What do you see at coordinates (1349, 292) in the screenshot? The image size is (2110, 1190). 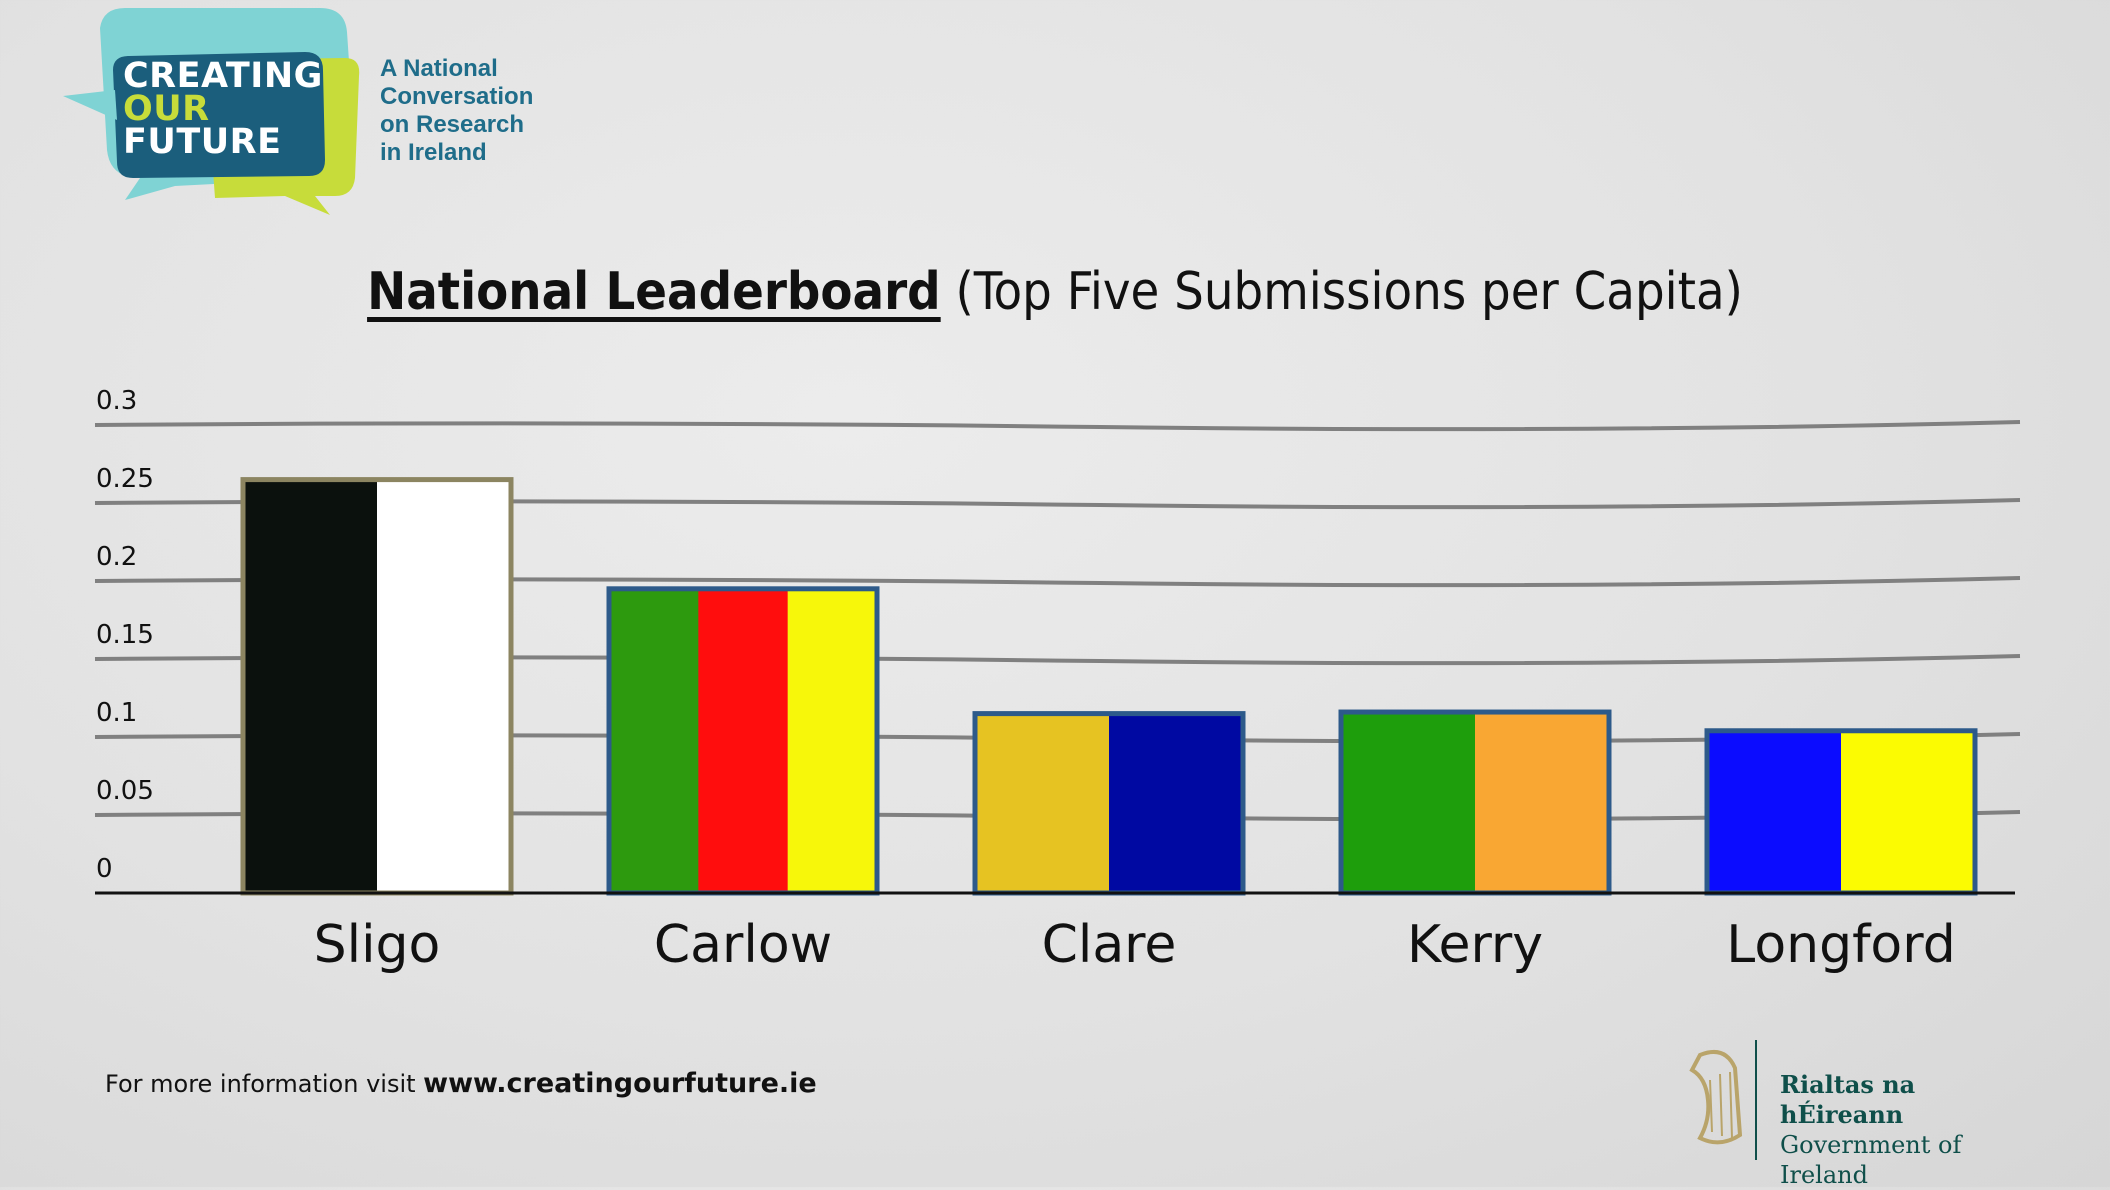 I see `chart-title-rest: (Top Five Submissions per Capita)` at bounding box center [1349, 292].